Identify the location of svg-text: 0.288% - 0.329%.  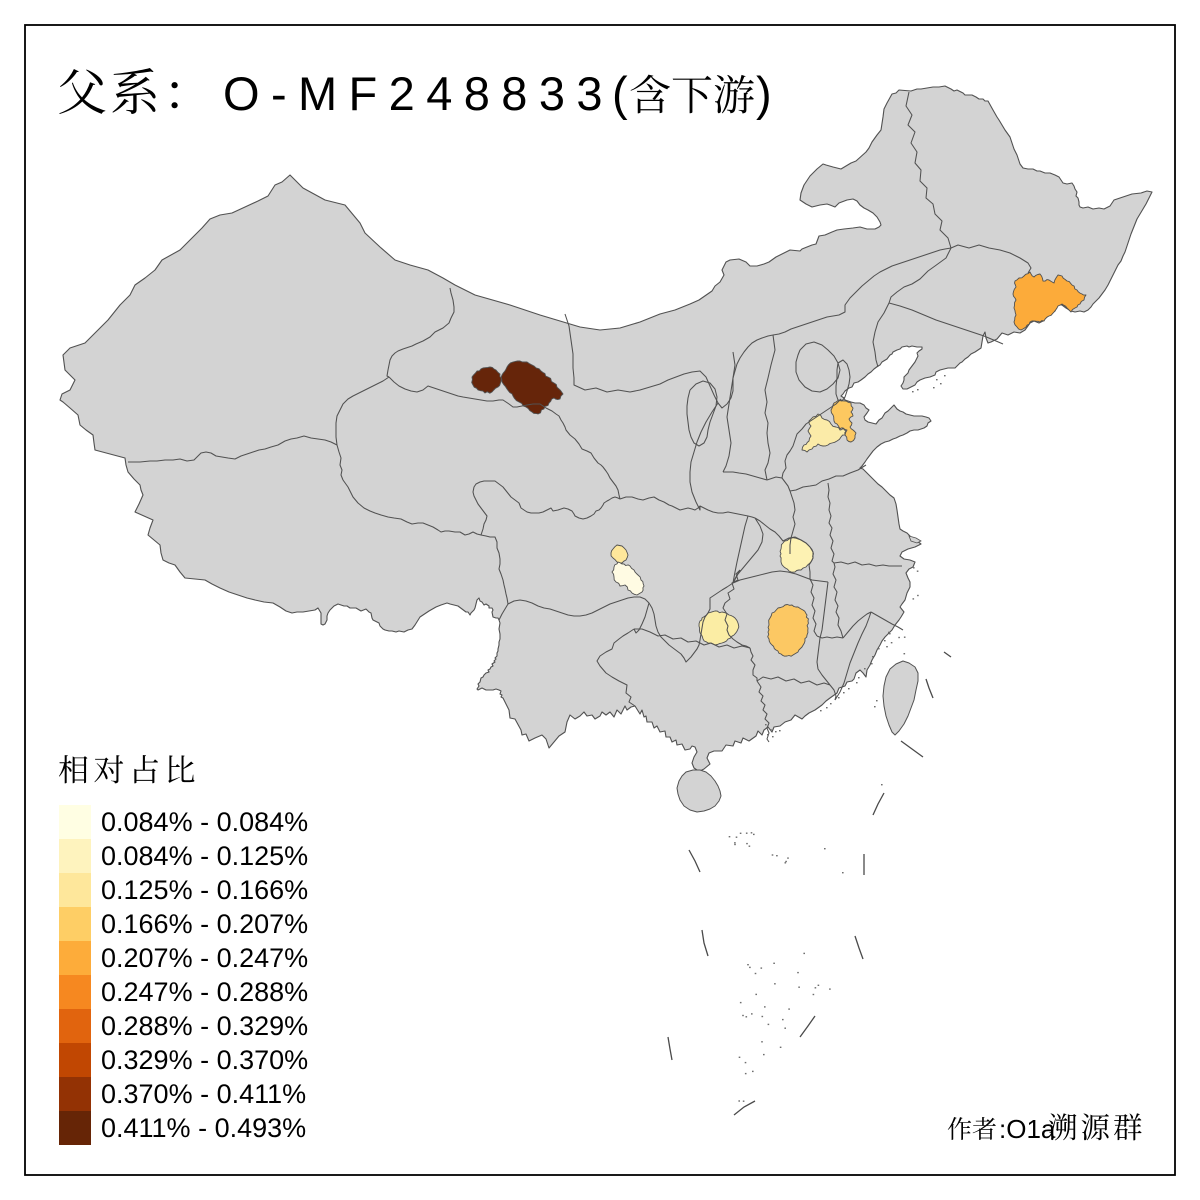
(204, 1026).